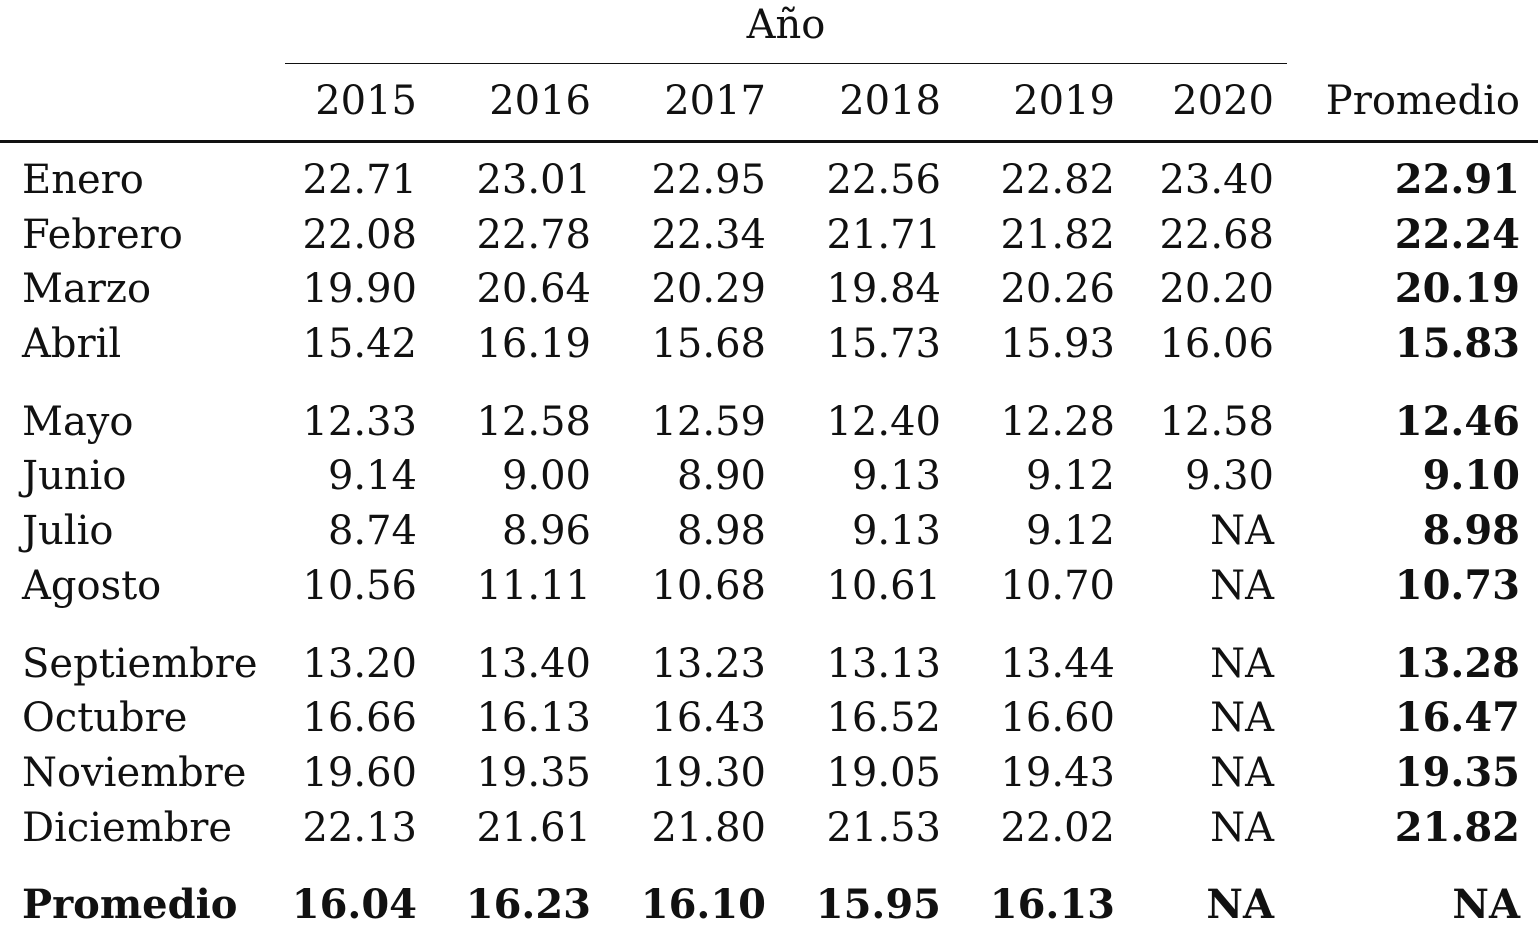 This screenshot has height=930, width=1538. Describe the element at coordinates (769, 718) in the screenshot. I see `table-row: Octubre 16.66 16.13 16.43 16.52 16.60 NA 16.47` at that location.